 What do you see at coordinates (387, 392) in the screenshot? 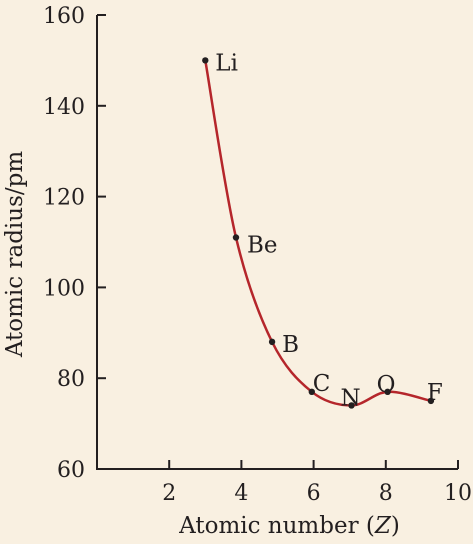
I see `data-point-o` at bounding box center [387, 392].